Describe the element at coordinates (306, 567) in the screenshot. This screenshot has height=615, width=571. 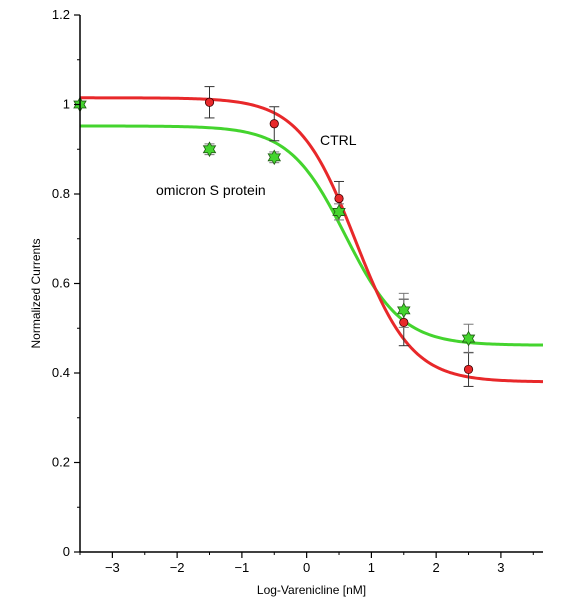
I see `x-tick-label: 0` at that location.